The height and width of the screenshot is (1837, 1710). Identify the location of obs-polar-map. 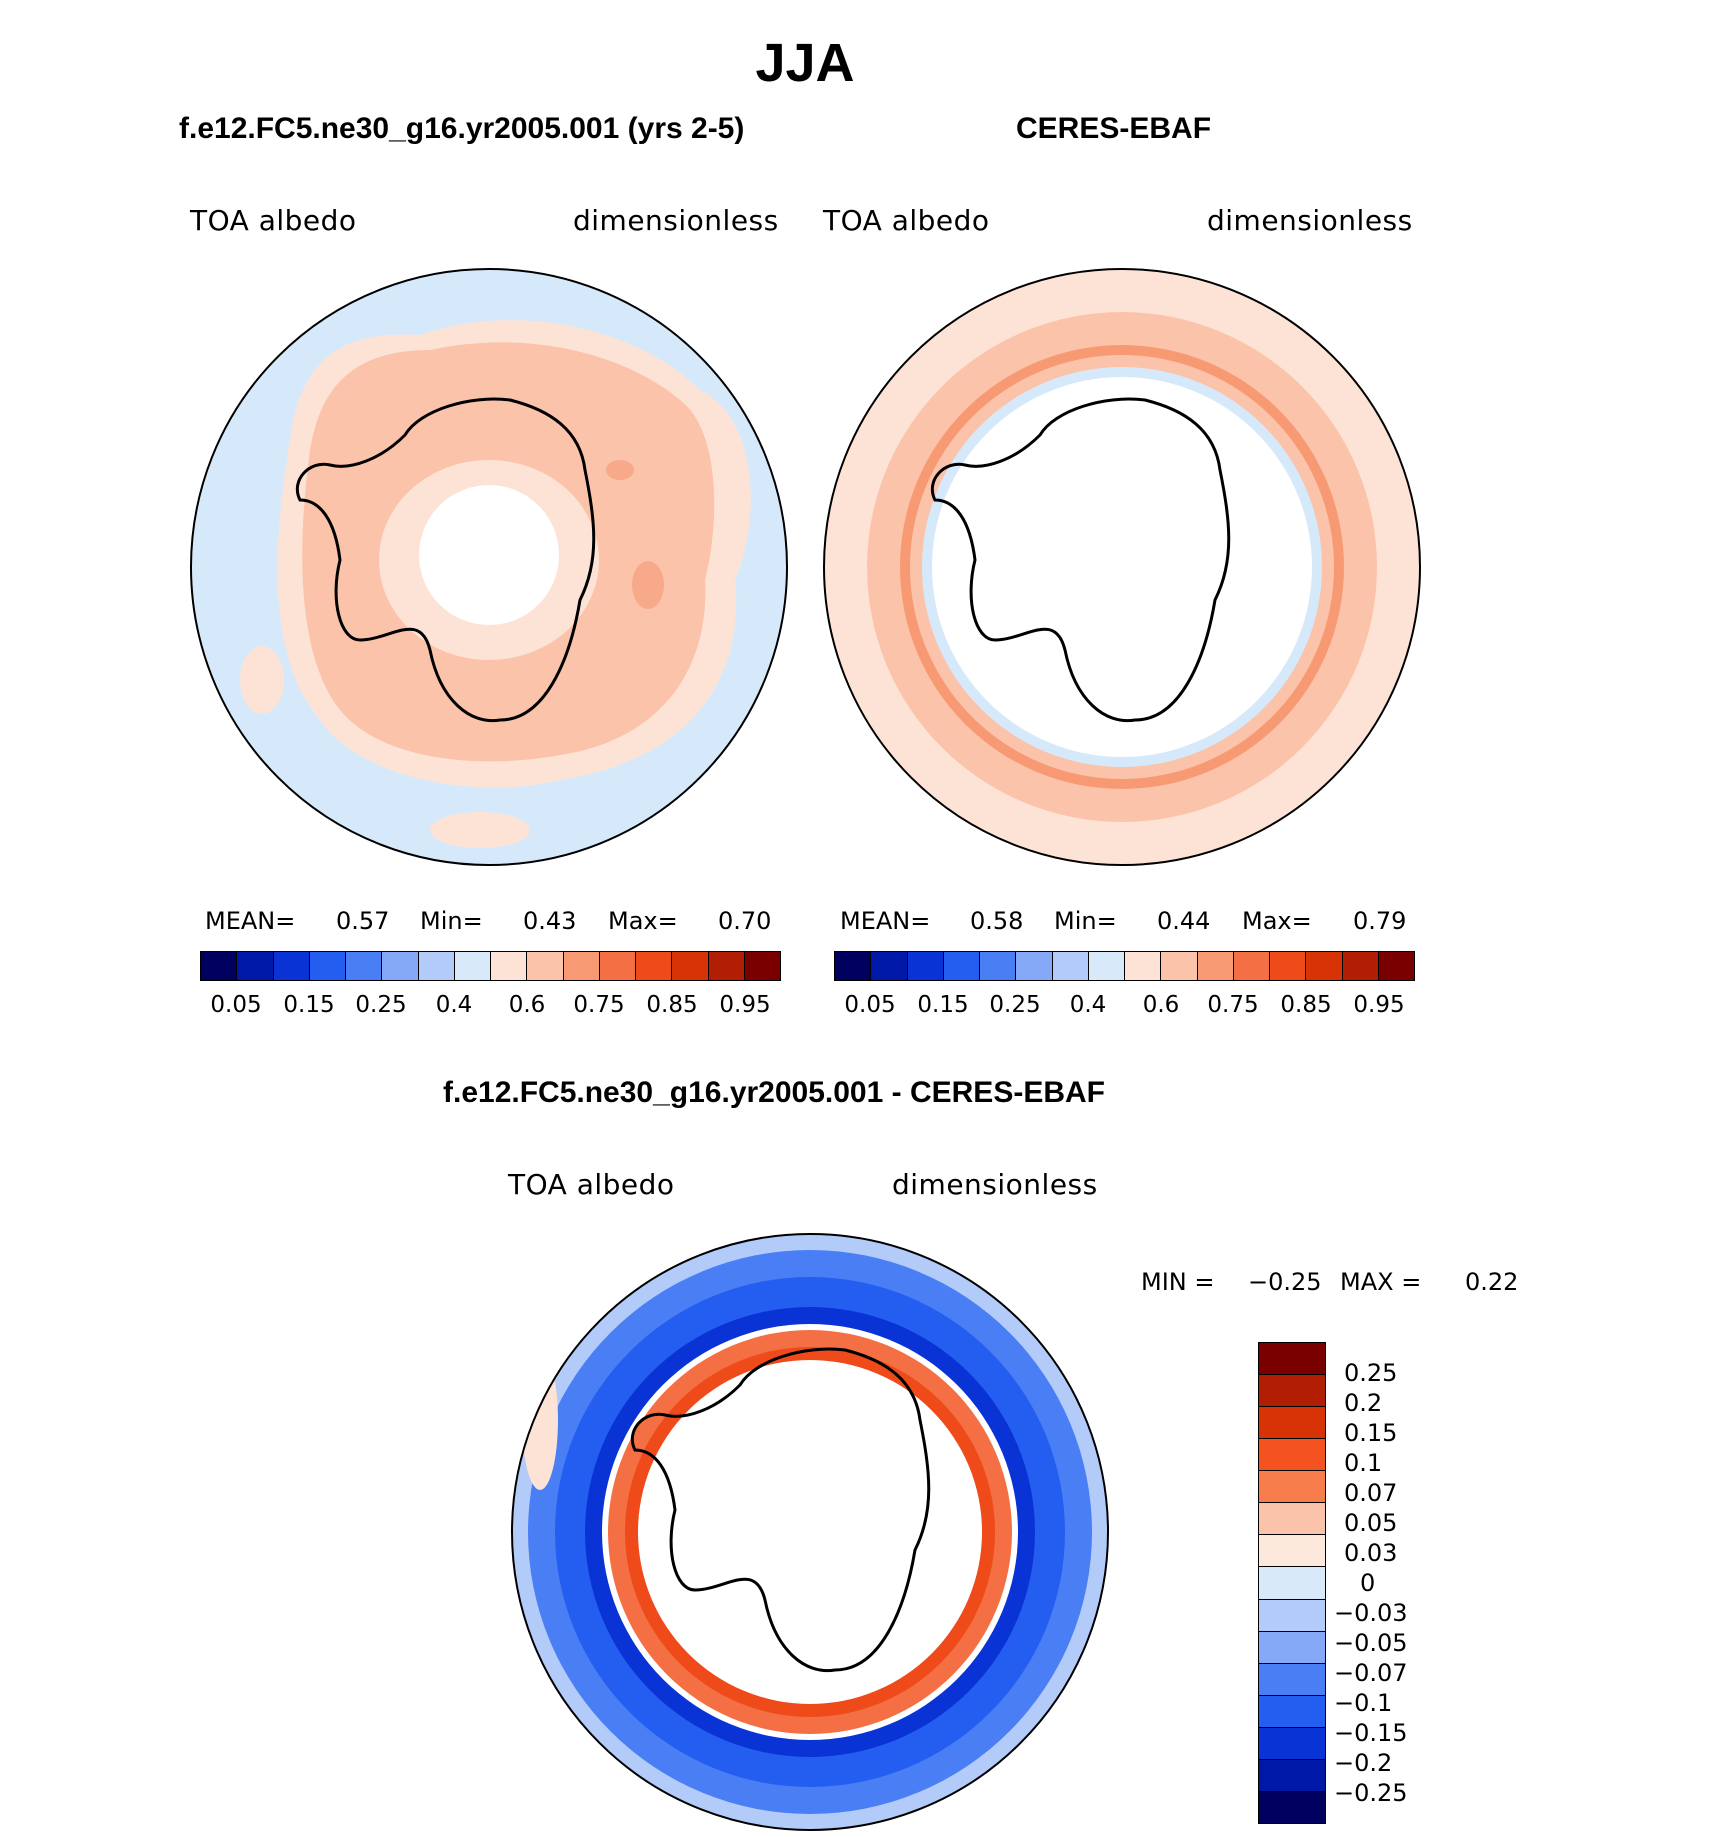
(1122, 567).